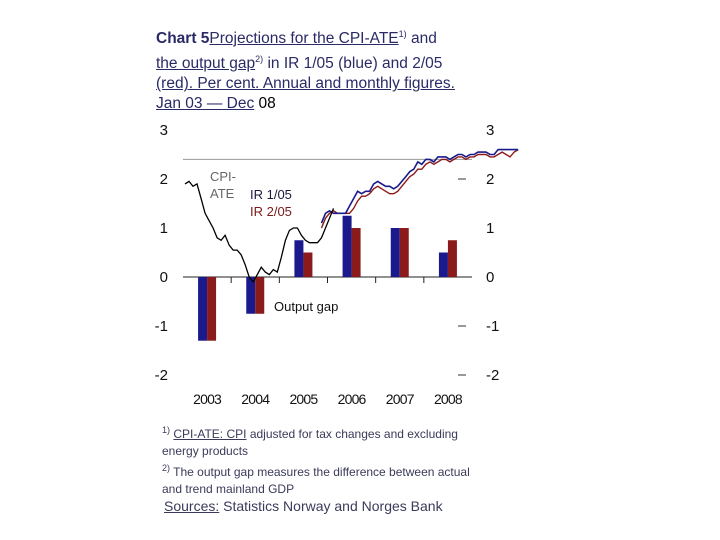 The width and height of the screenshot is (720, 540). I want to click on title-sup-2: 2), so click(259, 59).